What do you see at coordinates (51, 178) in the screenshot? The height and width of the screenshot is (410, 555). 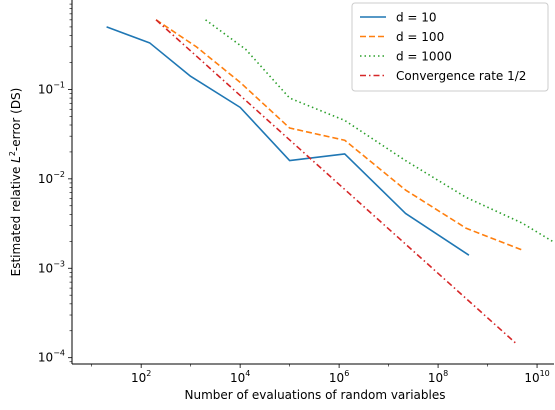 I see `y-tick-label: 10⁻²` at bounding box center [51, 178].